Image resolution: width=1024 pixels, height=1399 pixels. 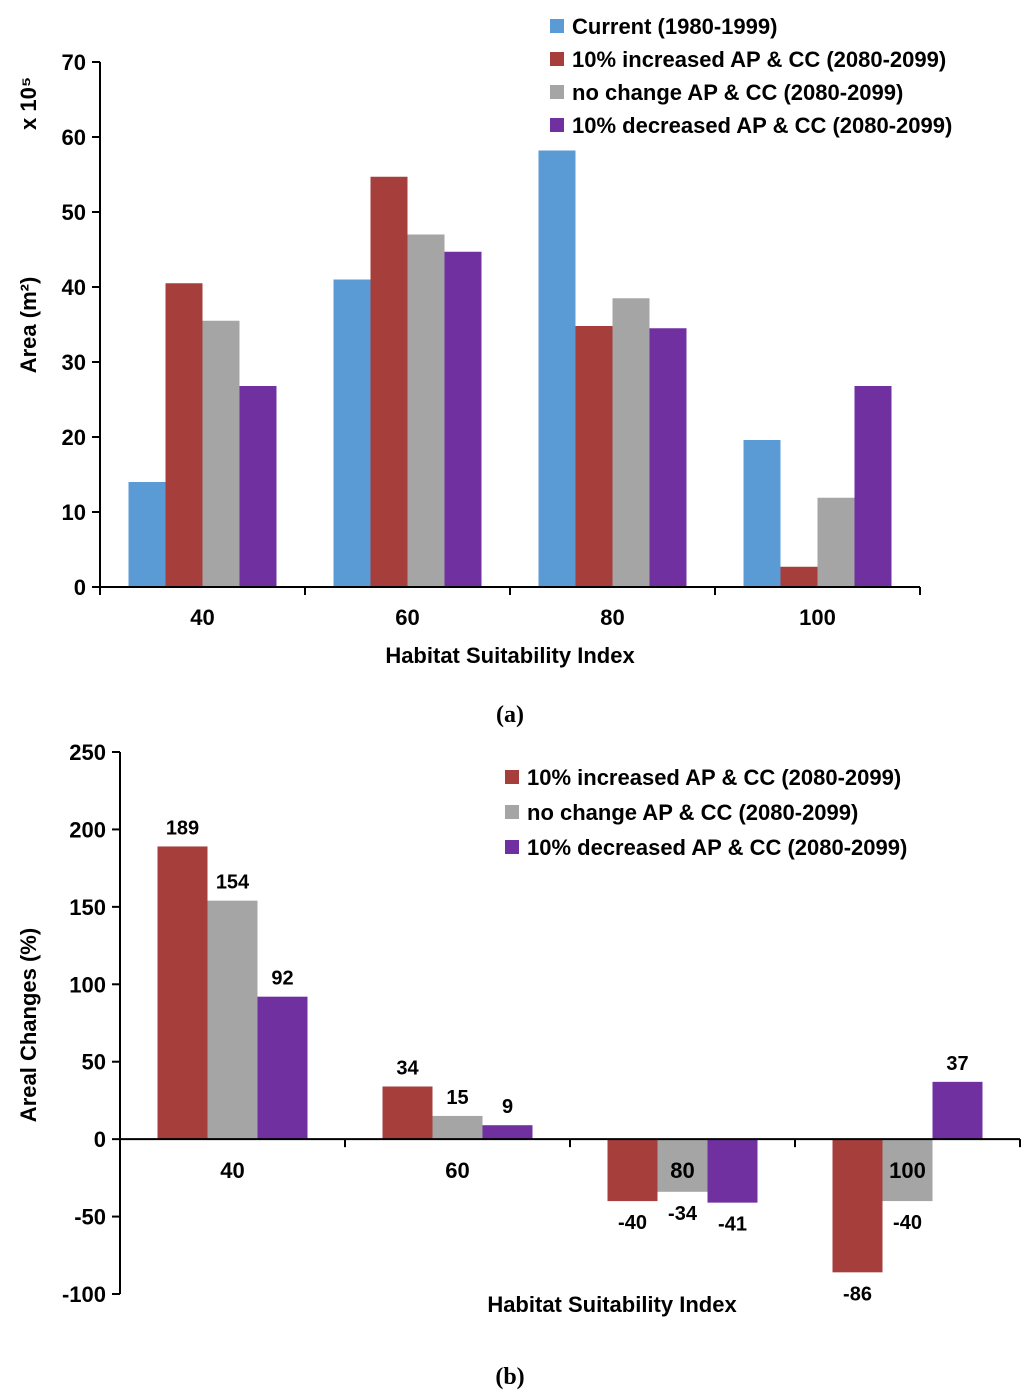 What do you see at coordinates (233, 883) in the screenshot?
I see `data-label-nochange-40: 154` at bounding box center [233, 883].